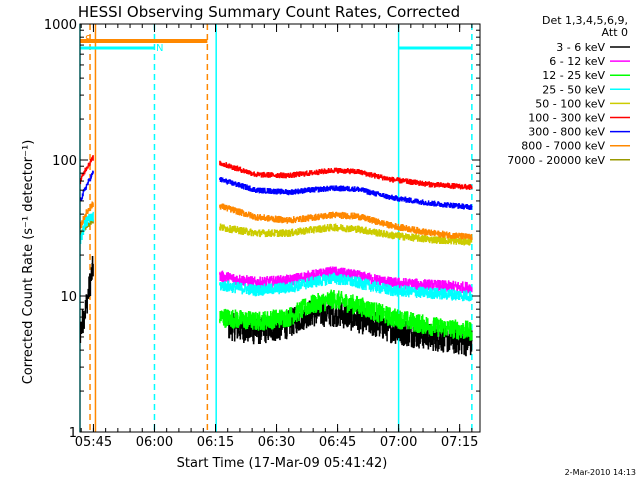  Describe the element at coordinates (563, 146) in the screenshot. I see `legend-label: 800 - 7000 keV` at that location.